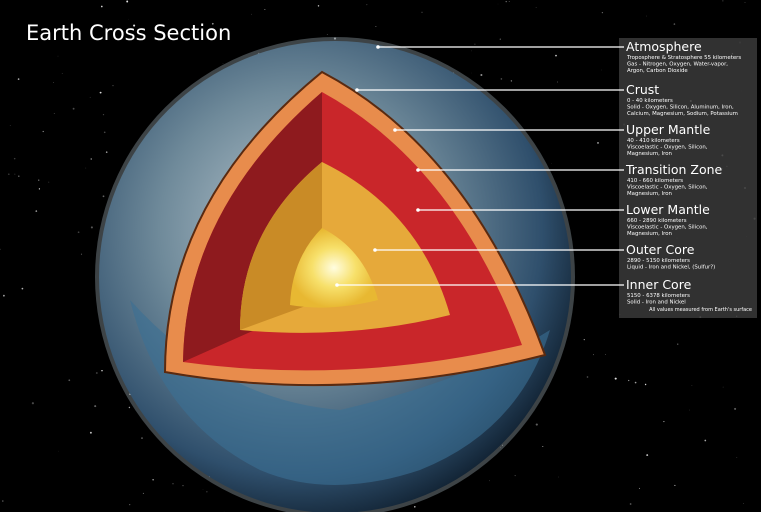 The image size is (761, 512). What do you see at coordinates (659, 284) in the screenshot?
I see `layer-name: Inner Core` at bounding box center [659, 284].